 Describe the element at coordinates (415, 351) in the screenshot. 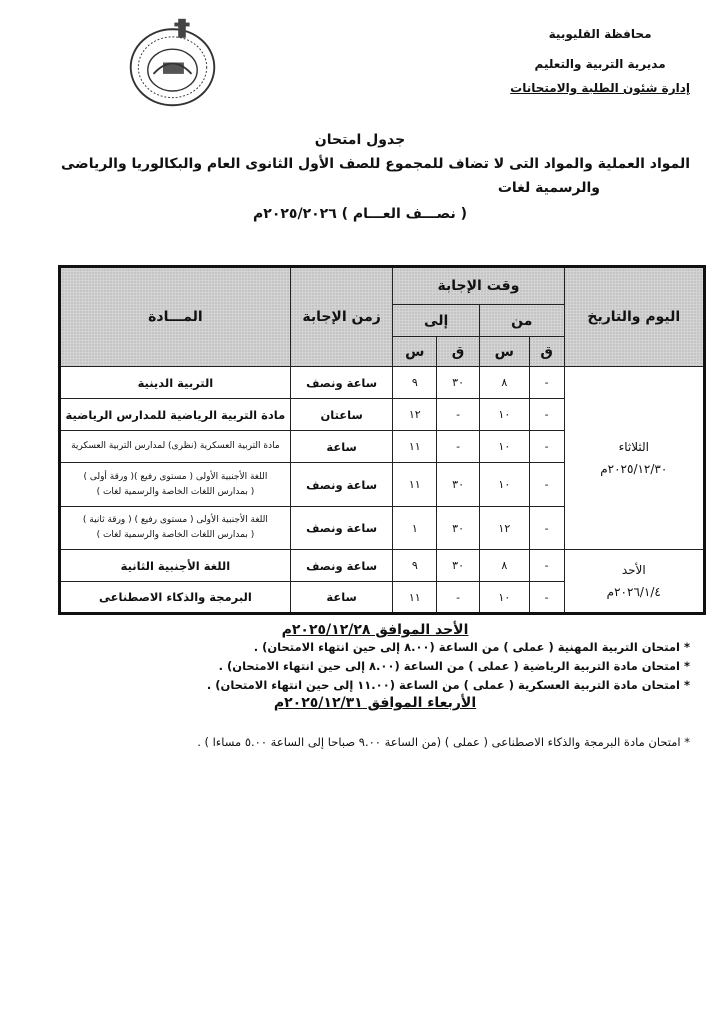

I see `header-to-hour: س` at that location.